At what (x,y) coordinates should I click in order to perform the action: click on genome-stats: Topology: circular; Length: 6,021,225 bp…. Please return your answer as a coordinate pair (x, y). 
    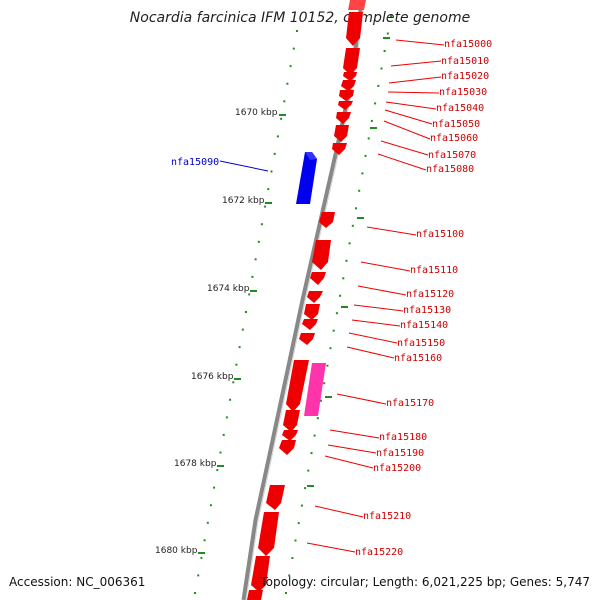
    Looking at the image, I should click on (425, 582).